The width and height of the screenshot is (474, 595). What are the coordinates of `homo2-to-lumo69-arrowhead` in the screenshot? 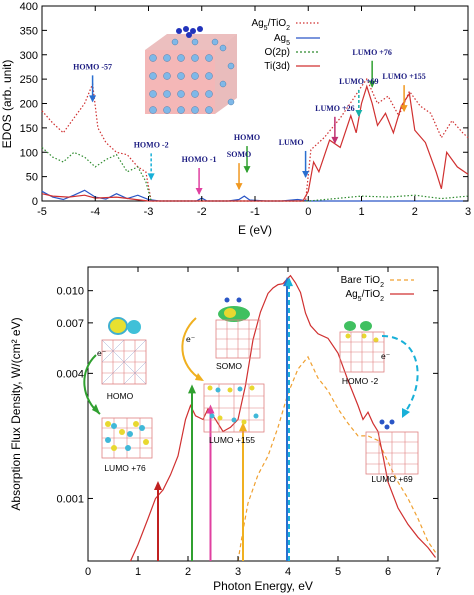 It's located at (406, 413).